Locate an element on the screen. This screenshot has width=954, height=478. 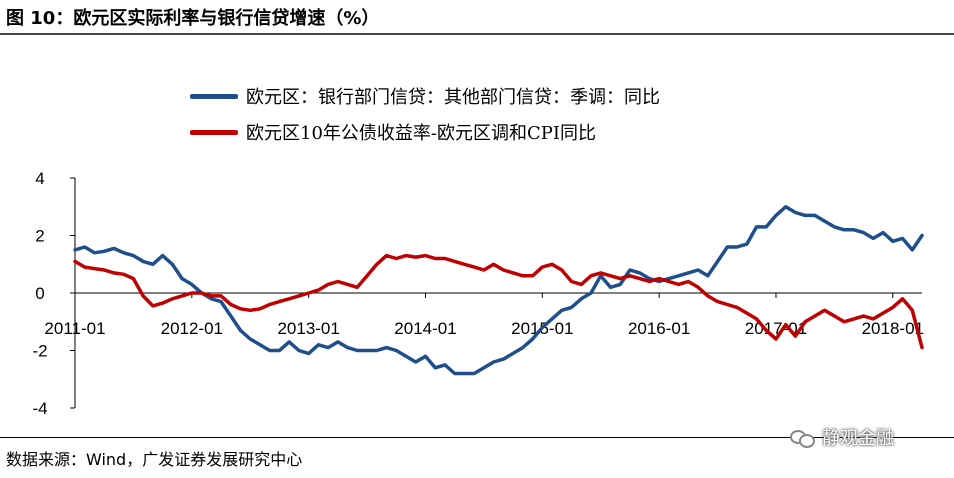
y-tick-label: 0 is located at coordinates (39, 293).